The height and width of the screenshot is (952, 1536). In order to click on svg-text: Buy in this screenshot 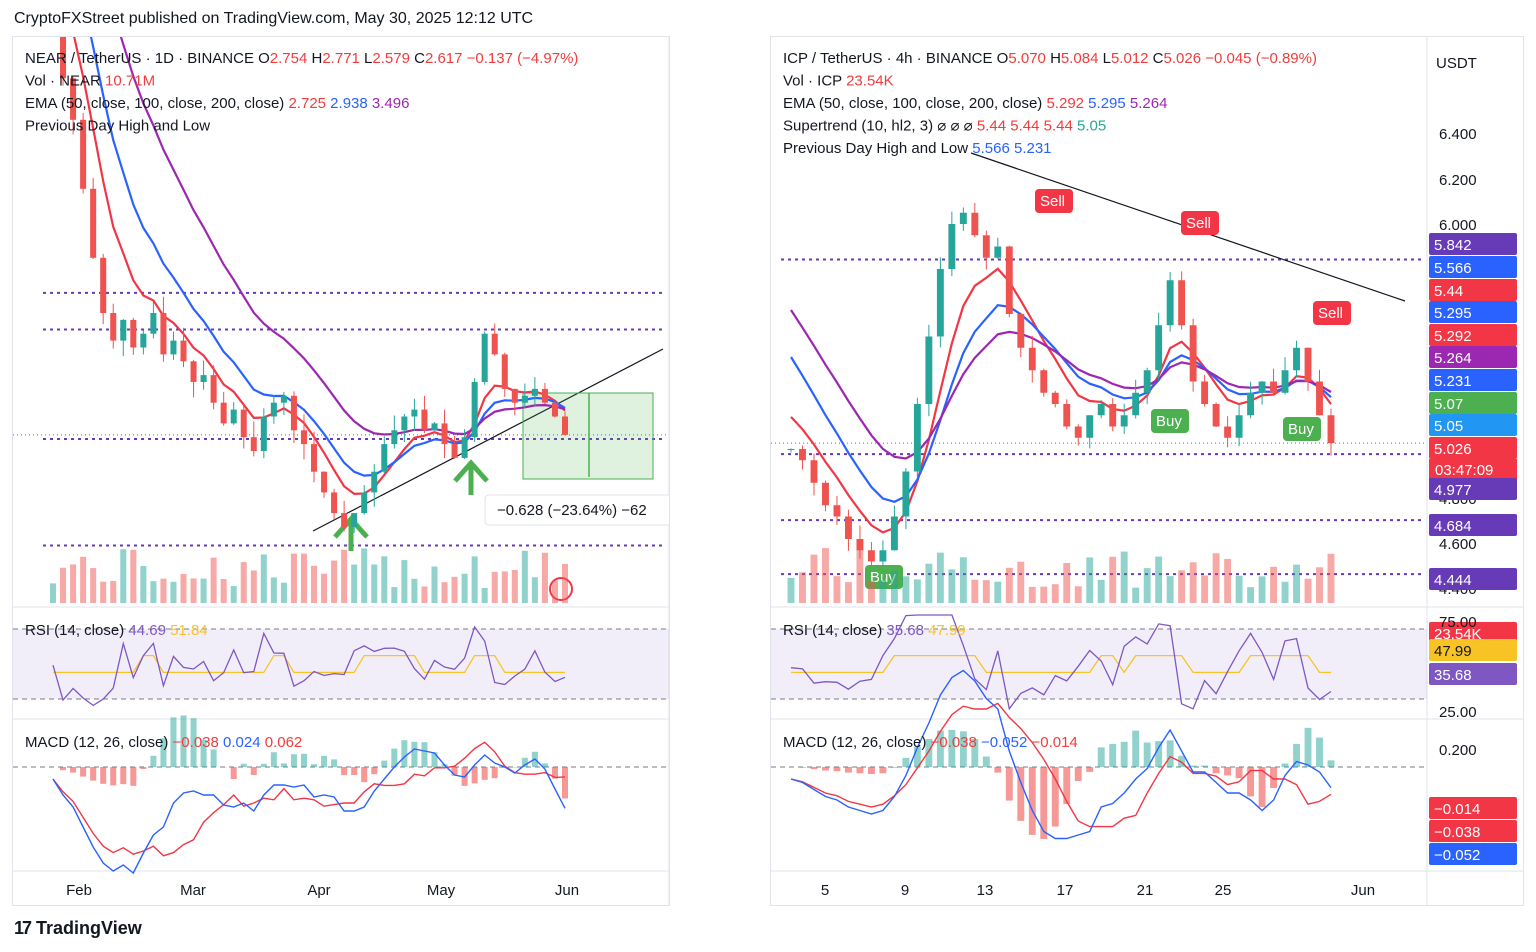, I will do `click(1169, 421)`.